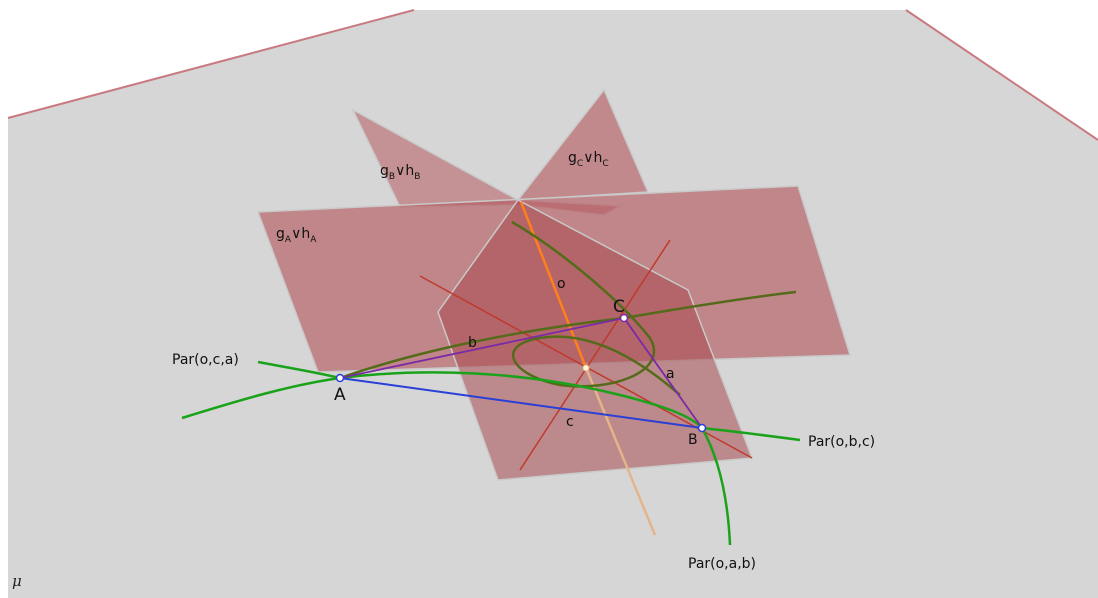  I want to click on parabola-obc, so click(751, 434).